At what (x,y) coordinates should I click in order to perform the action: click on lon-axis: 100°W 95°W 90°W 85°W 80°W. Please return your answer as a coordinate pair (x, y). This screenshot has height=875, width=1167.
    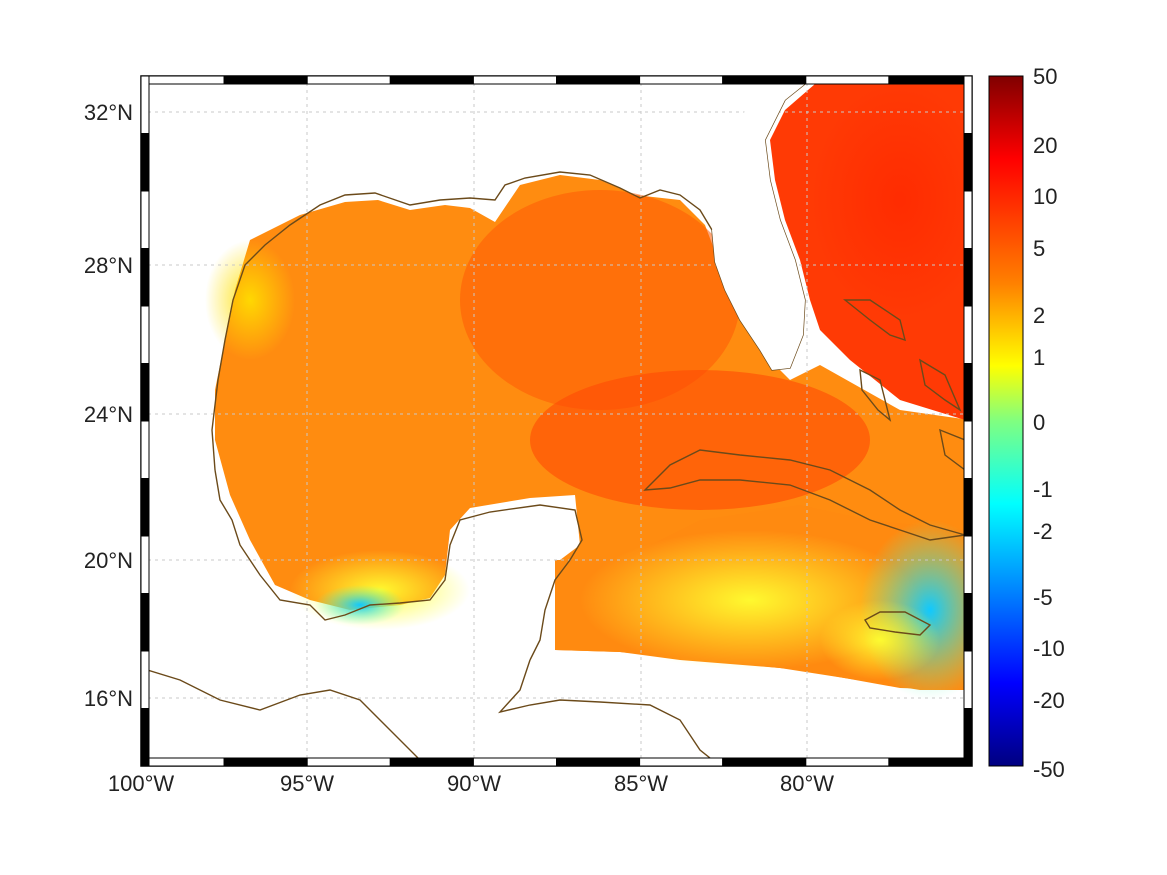
    Looking at the image, I should click on (471, 783).